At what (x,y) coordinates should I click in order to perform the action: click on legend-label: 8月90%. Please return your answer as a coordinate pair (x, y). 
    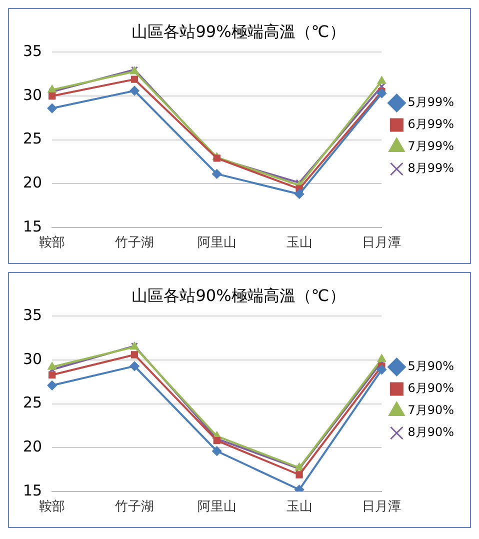
    Looking at the image, I should click on (431, 432).